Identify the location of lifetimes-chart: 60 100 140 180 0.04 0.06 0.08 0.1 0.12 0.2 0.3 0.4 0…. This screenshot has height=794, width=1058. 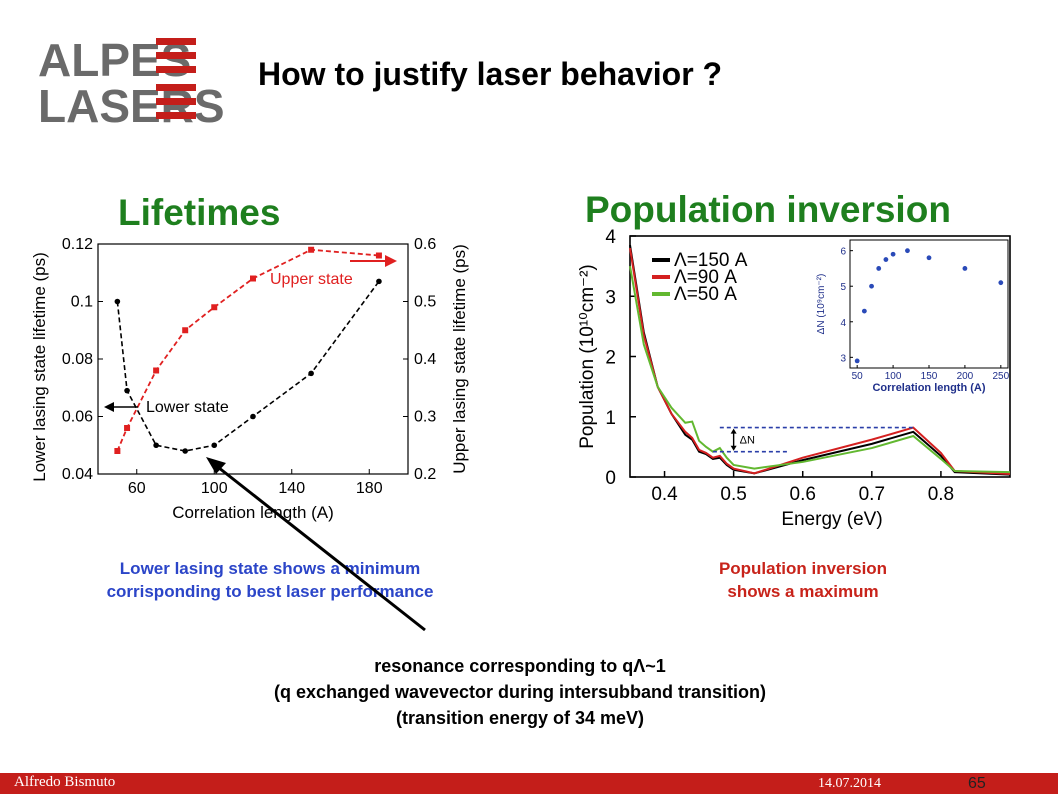
(249, 379).